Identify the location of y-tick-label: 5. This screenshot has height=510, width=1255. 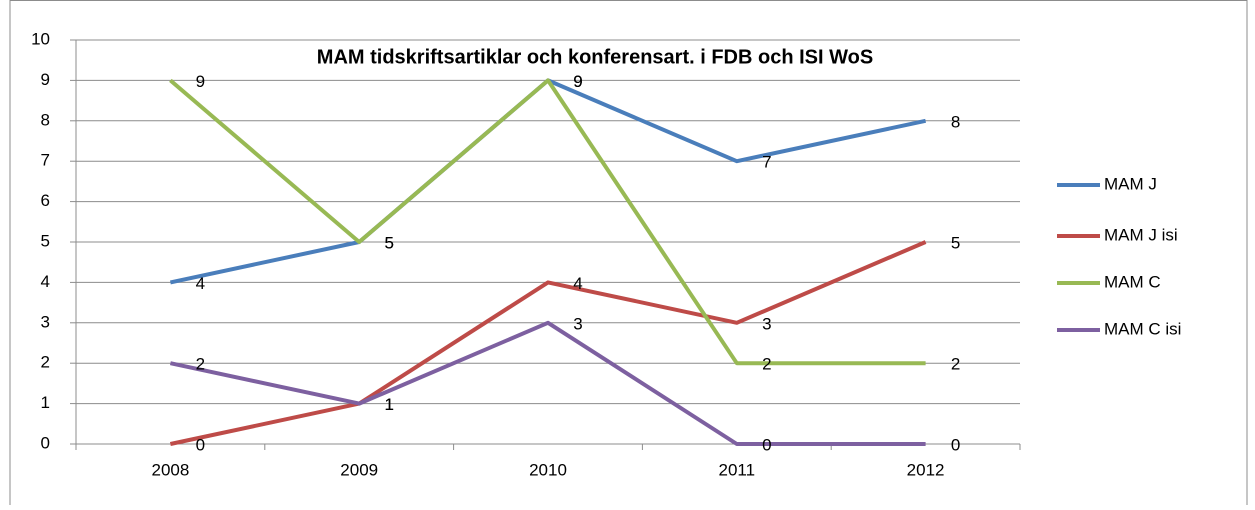
(45, 240).